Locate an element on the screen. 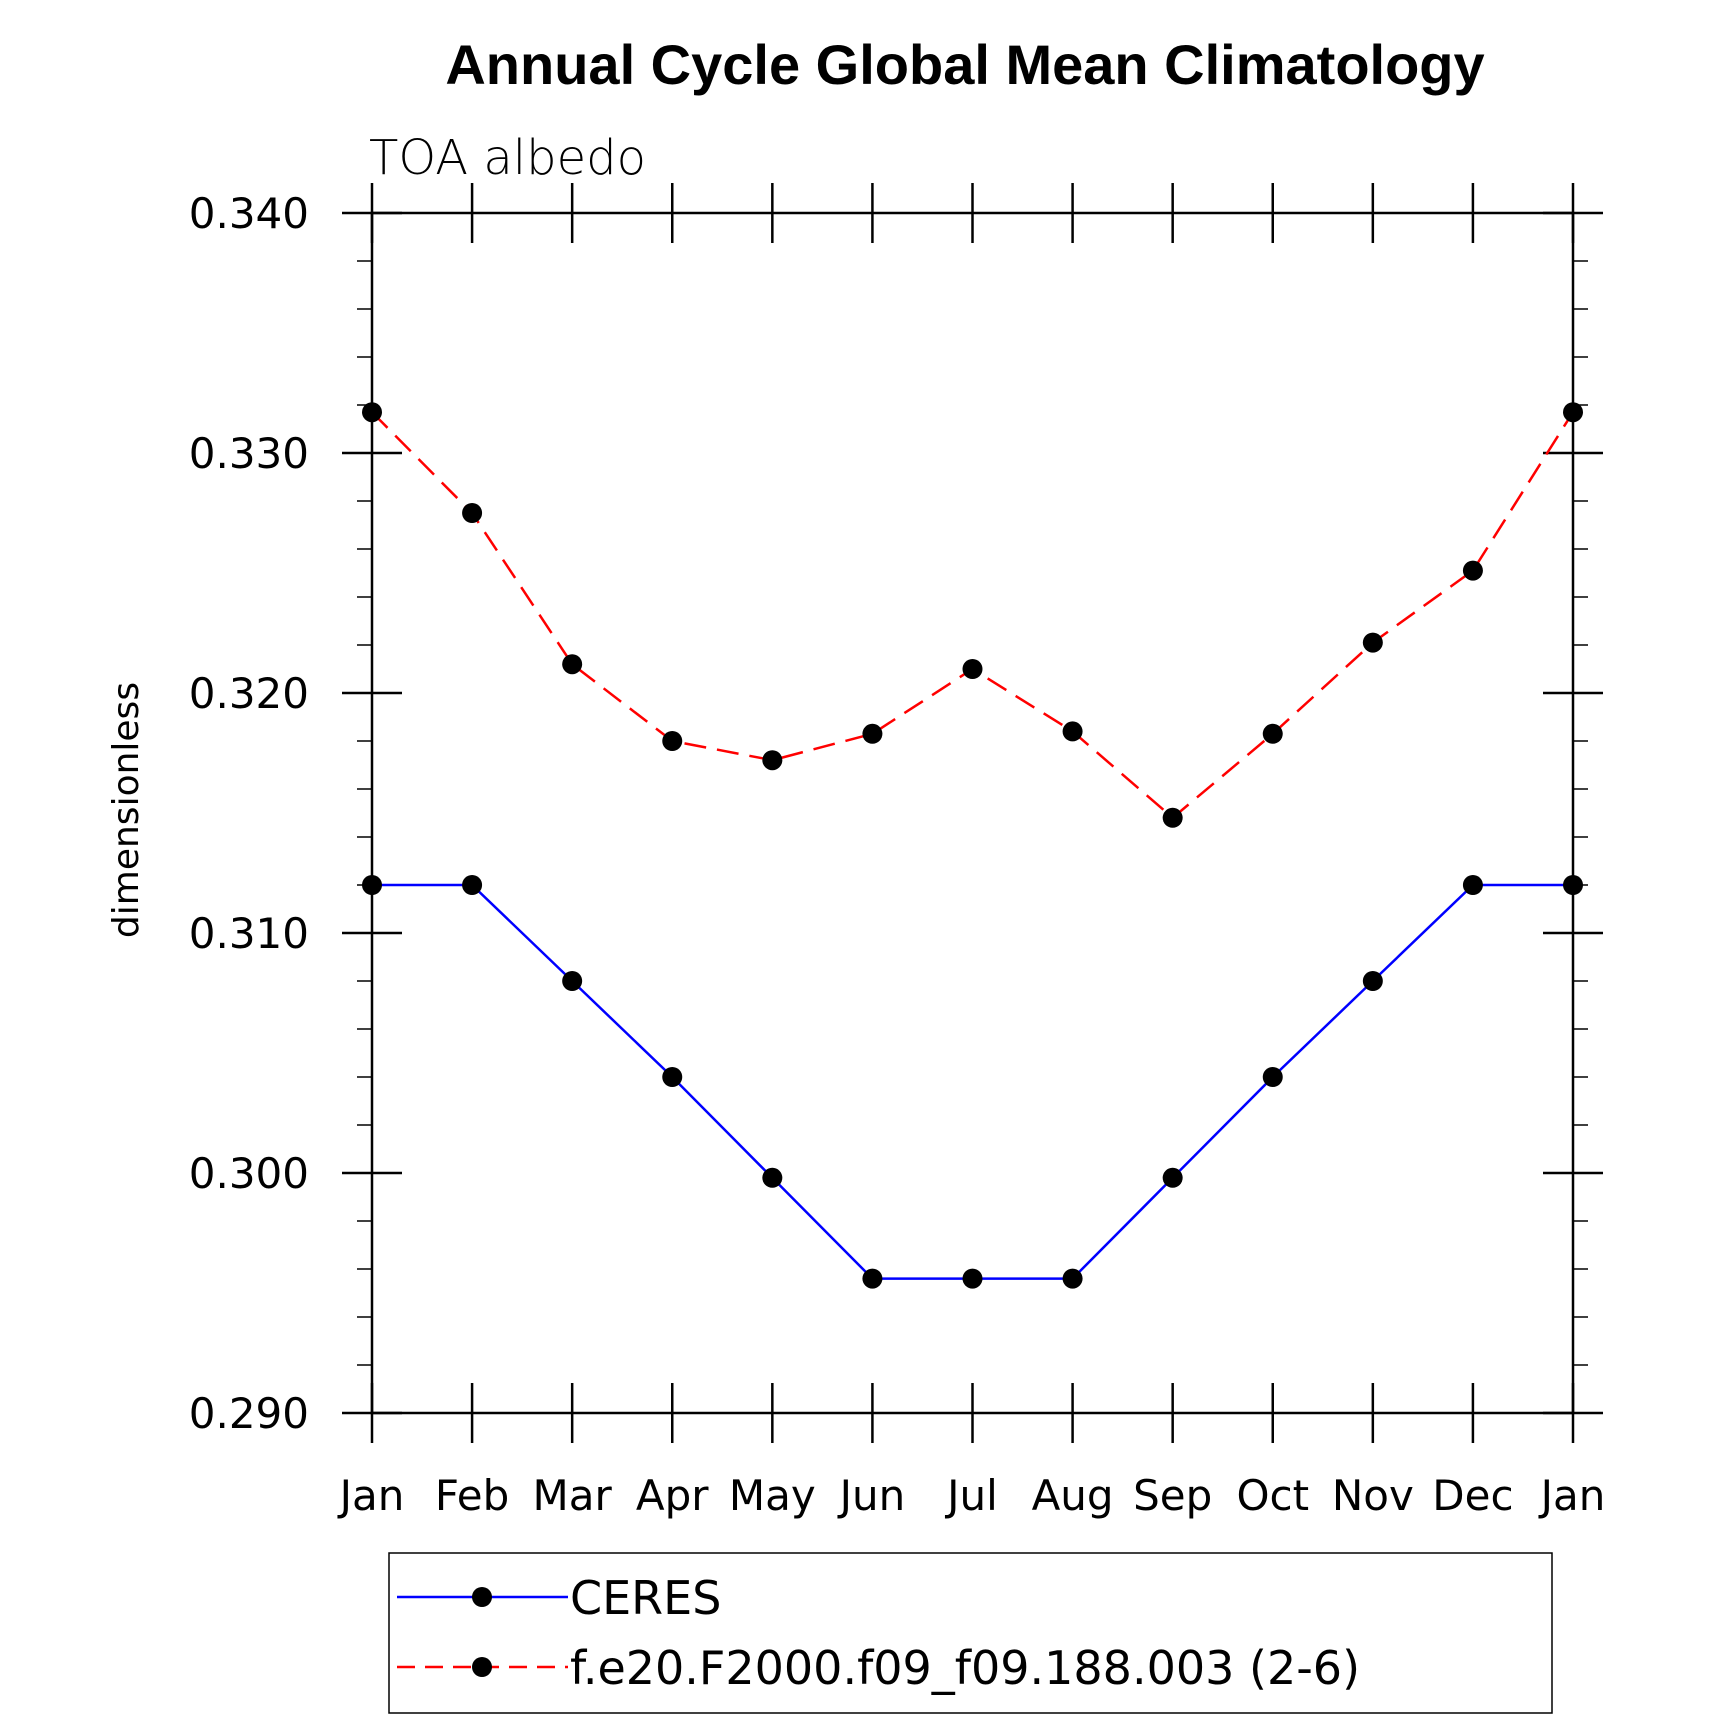  x-tick-label: Feb is located at coordinates (472, 1495).